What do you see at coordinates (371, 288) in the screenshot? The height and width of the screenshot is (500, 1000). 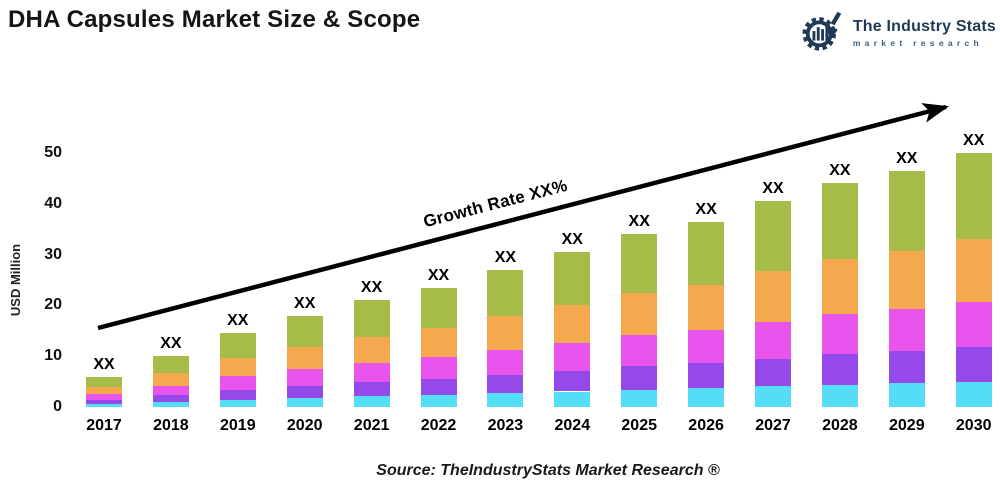 I see `bar-value-label-2021: XX` at bounding box center [371, 288].